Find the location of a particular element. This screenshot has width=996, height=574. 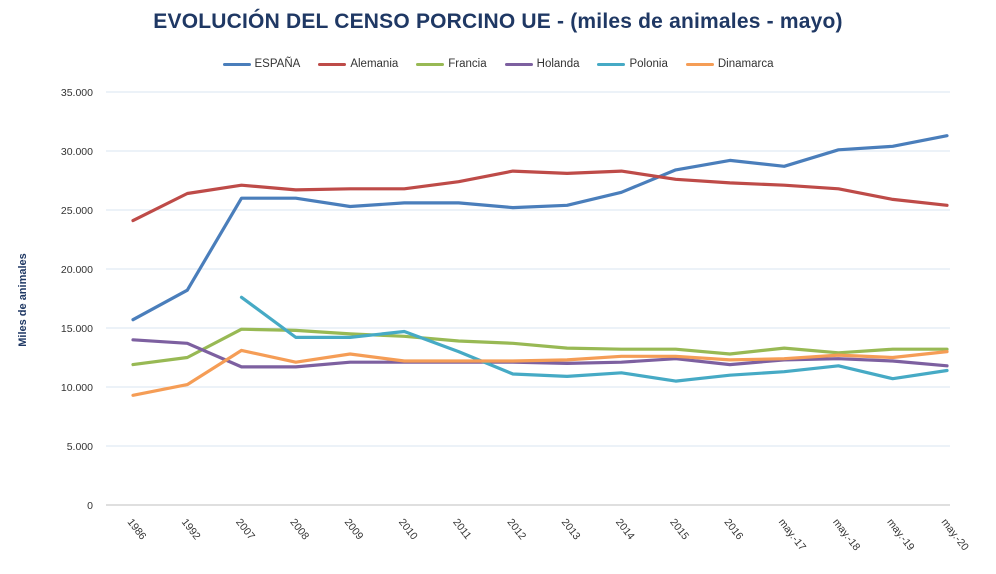

y-tick-label: 5.000 is located at coordinates (80, 447).